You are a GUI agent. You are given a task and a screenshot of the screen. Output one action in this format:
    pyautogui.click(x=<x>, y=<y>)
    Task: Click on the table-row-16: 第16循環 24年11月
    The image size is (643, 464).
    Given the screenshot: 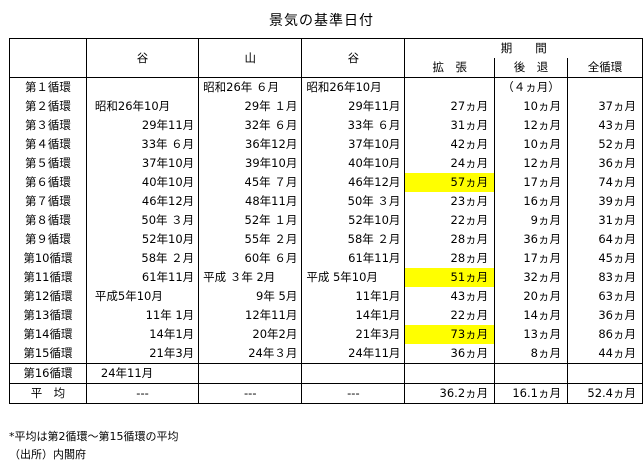 What is the action you would take?
    pyautogui.click(x=326, y=373)
    